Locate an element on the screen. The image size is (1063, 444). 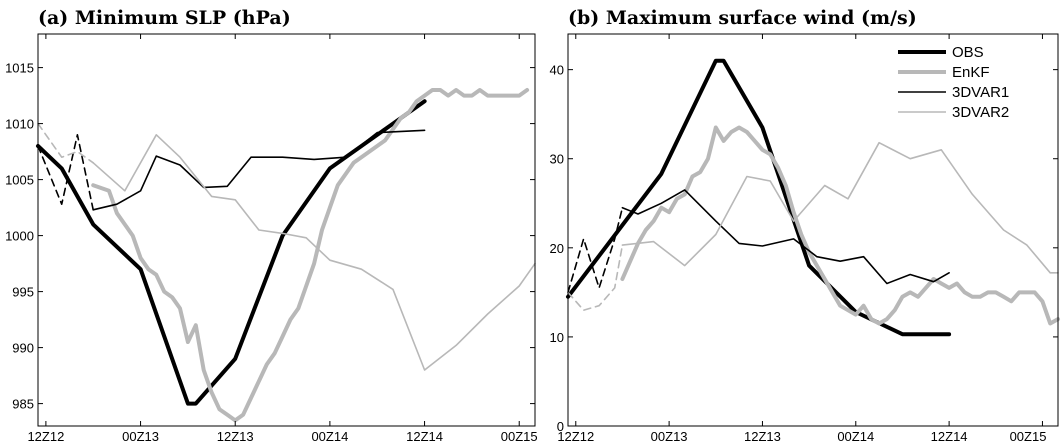
y-tick-label: 30 is located at coordinates (557, 159).